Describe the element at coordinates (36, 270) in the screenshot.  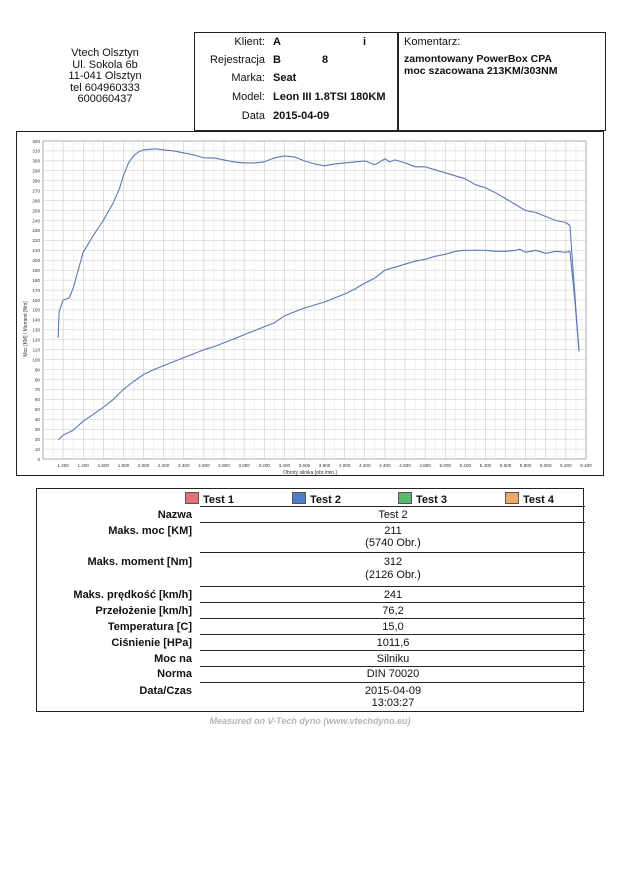
I see `y-tick-label: 190` at that location.